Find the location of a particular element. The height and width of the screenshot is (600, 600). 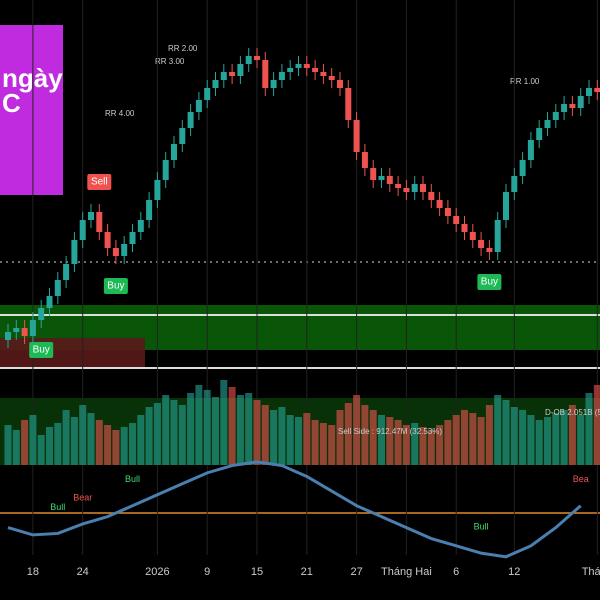

signal-label: Bea is located at coordinates (581, 479).